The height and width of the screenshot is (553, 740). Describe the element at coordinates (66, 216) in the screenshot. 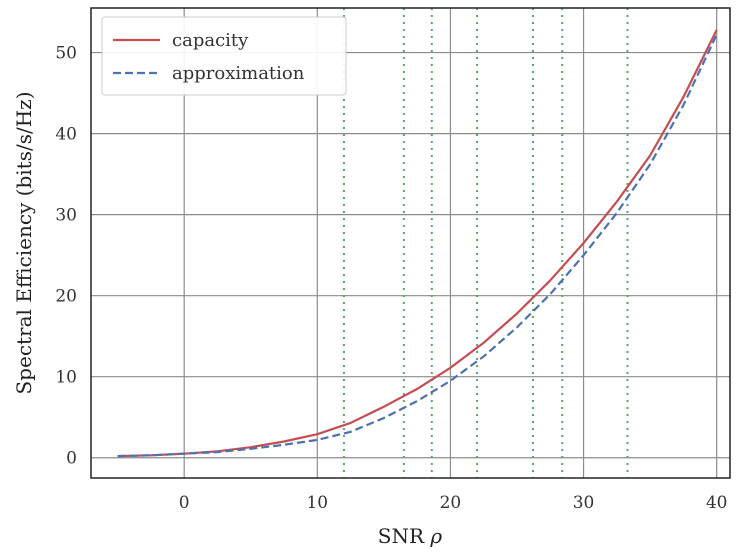

I see `y-tick-label-3: 30` at that location.